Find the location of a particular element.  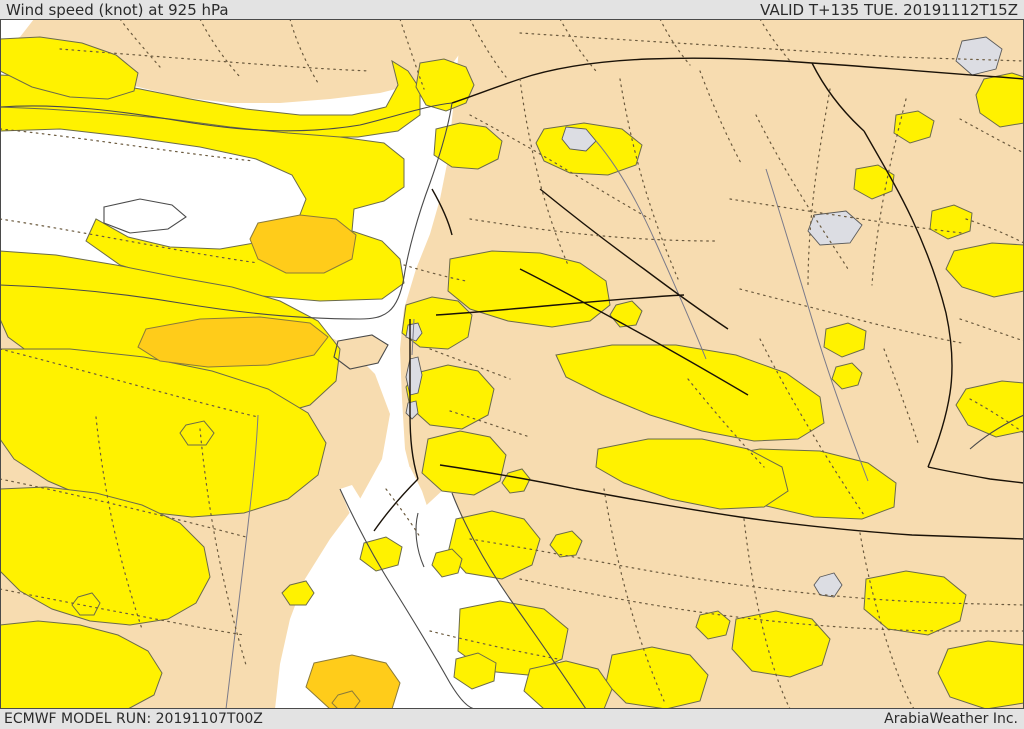

internal-border-syria-b is located at coordinates (544, 172).